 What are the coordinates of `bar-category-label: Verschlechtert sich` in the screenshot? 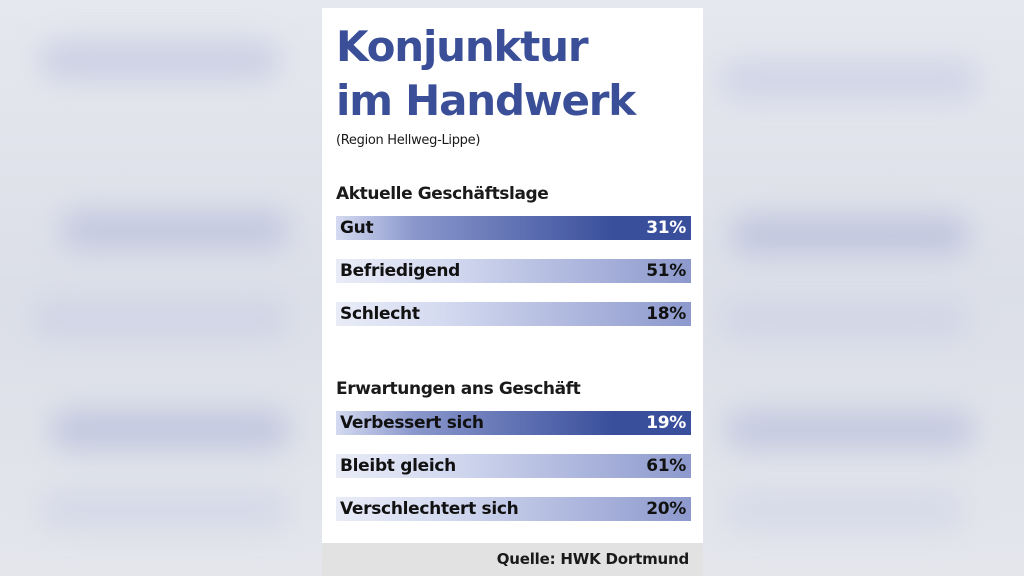 It's located at (429, 509).